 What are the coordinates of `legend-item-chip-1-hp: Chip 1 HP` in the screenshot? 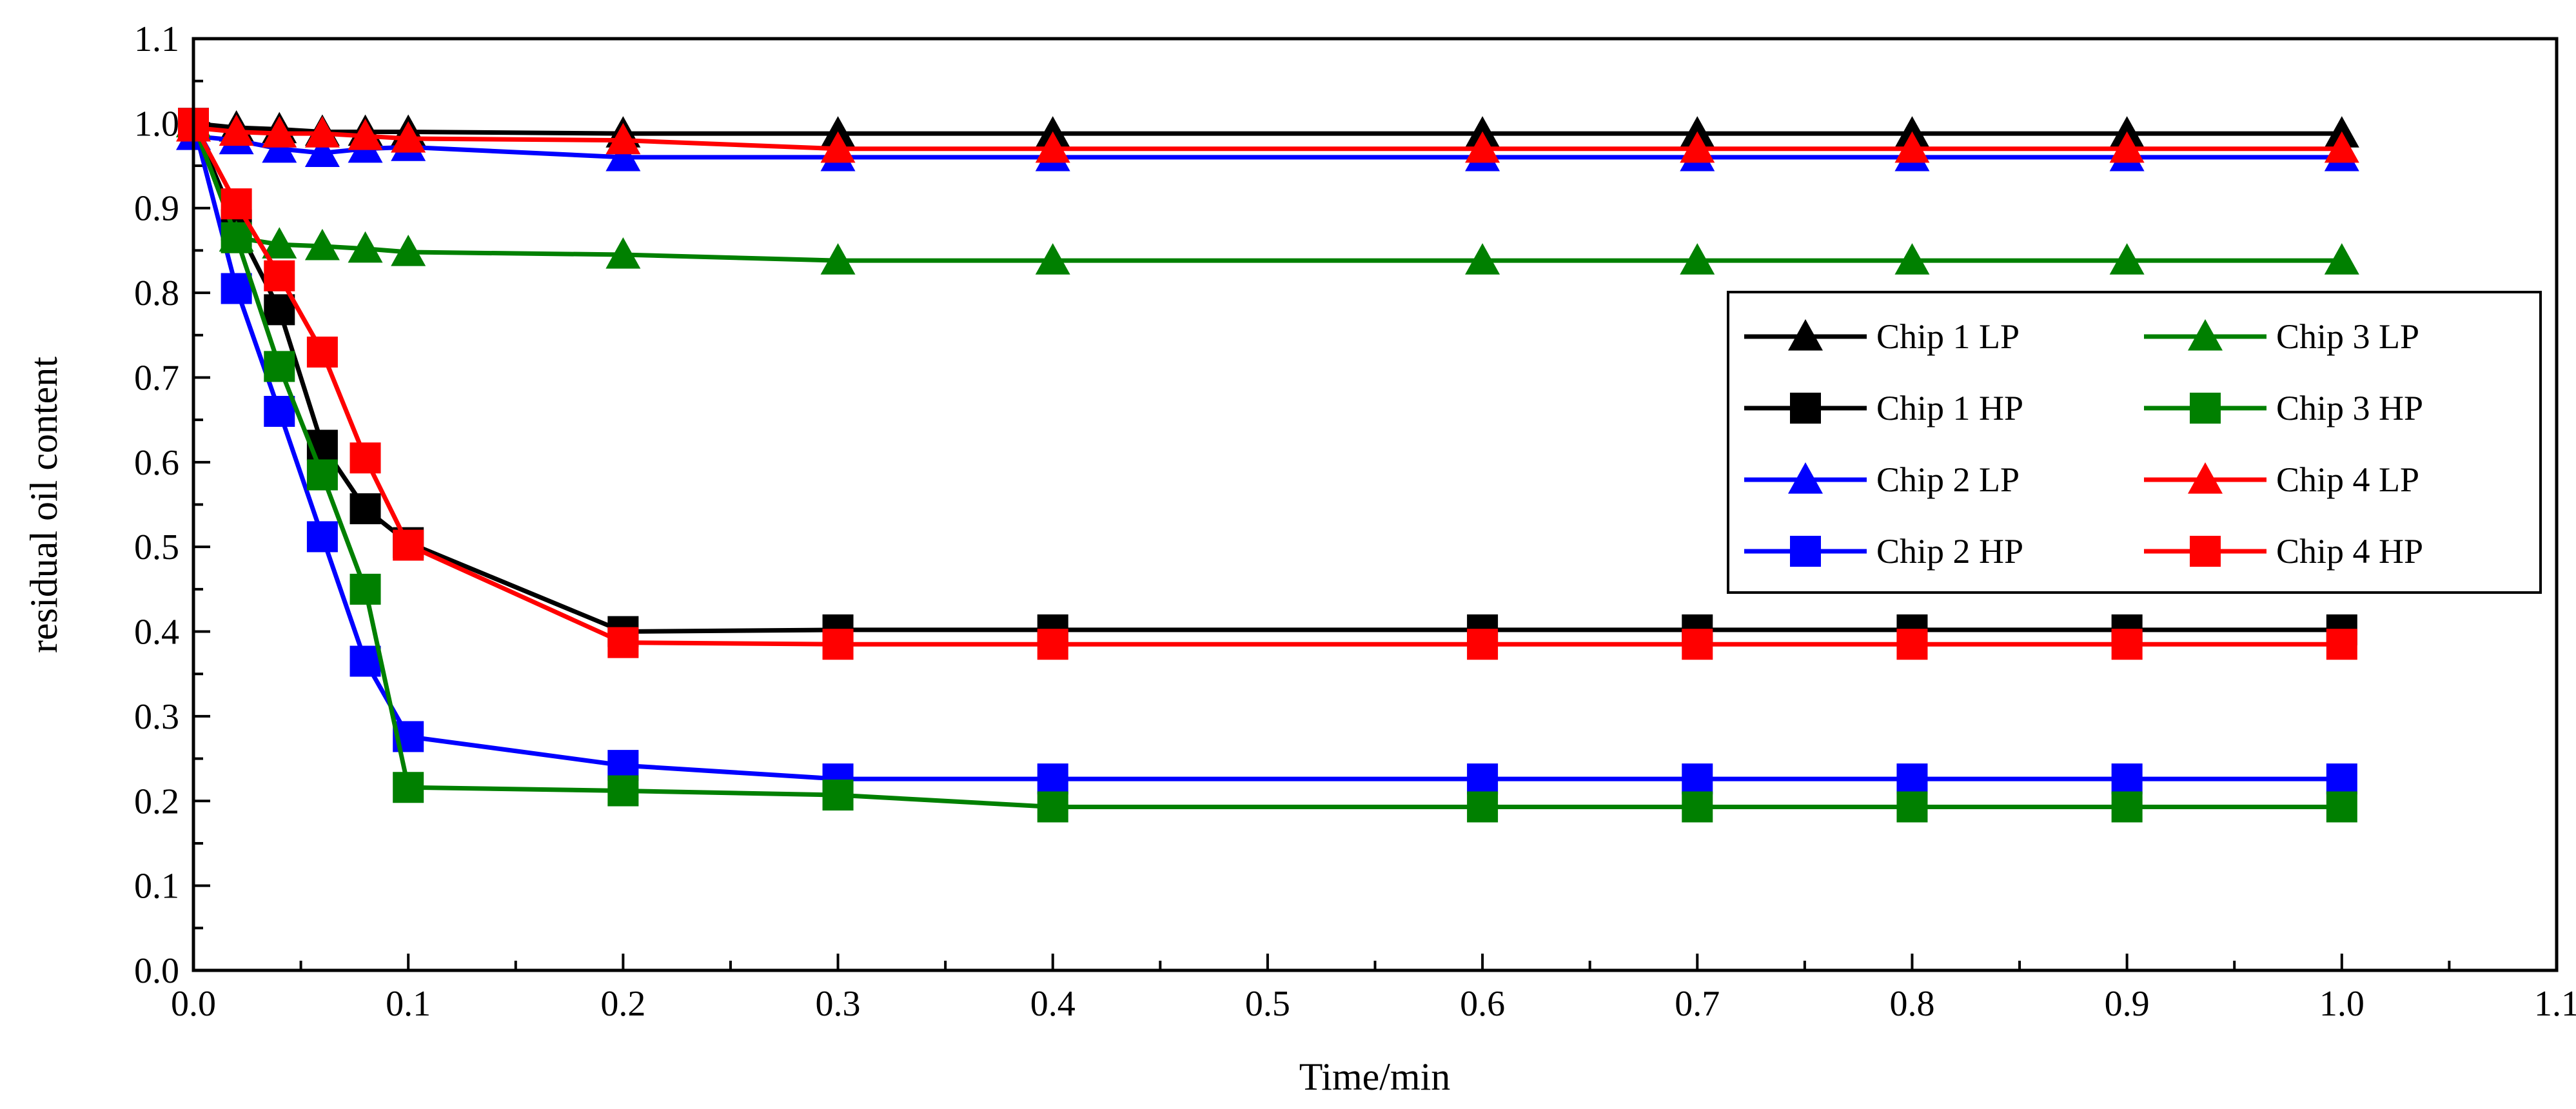 It's located at (1883, 408).